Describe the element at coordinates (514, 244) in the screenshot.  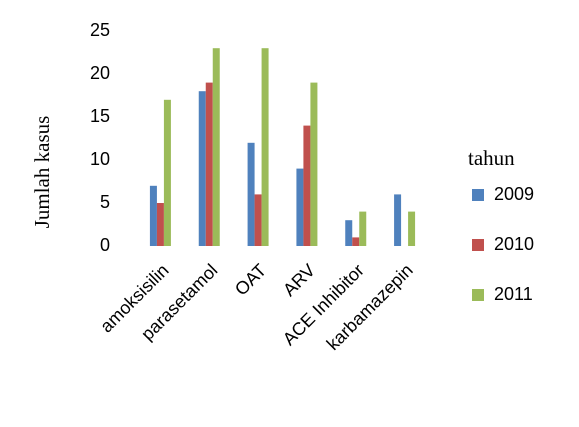
I see `legend-label: 2010` at that location.